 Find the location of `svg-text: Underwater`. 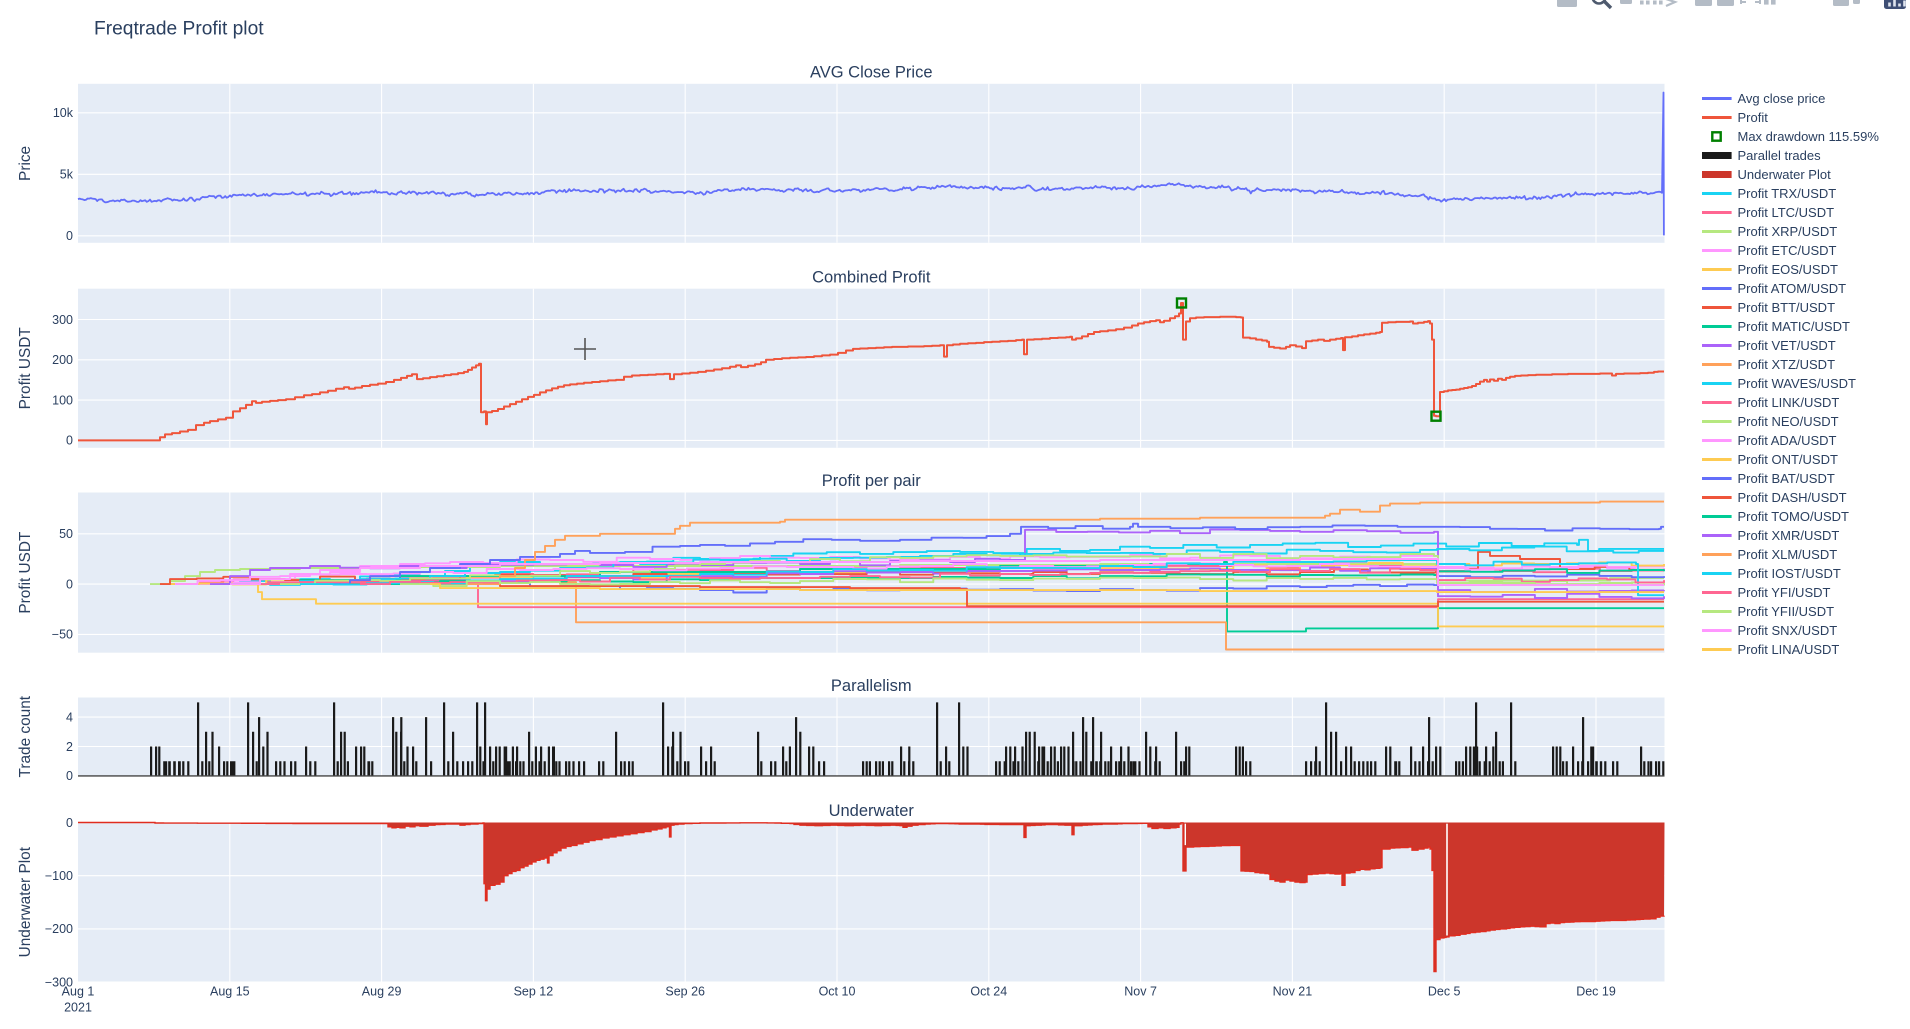

svg-text: Underwater is located at coordinates (872, 811).